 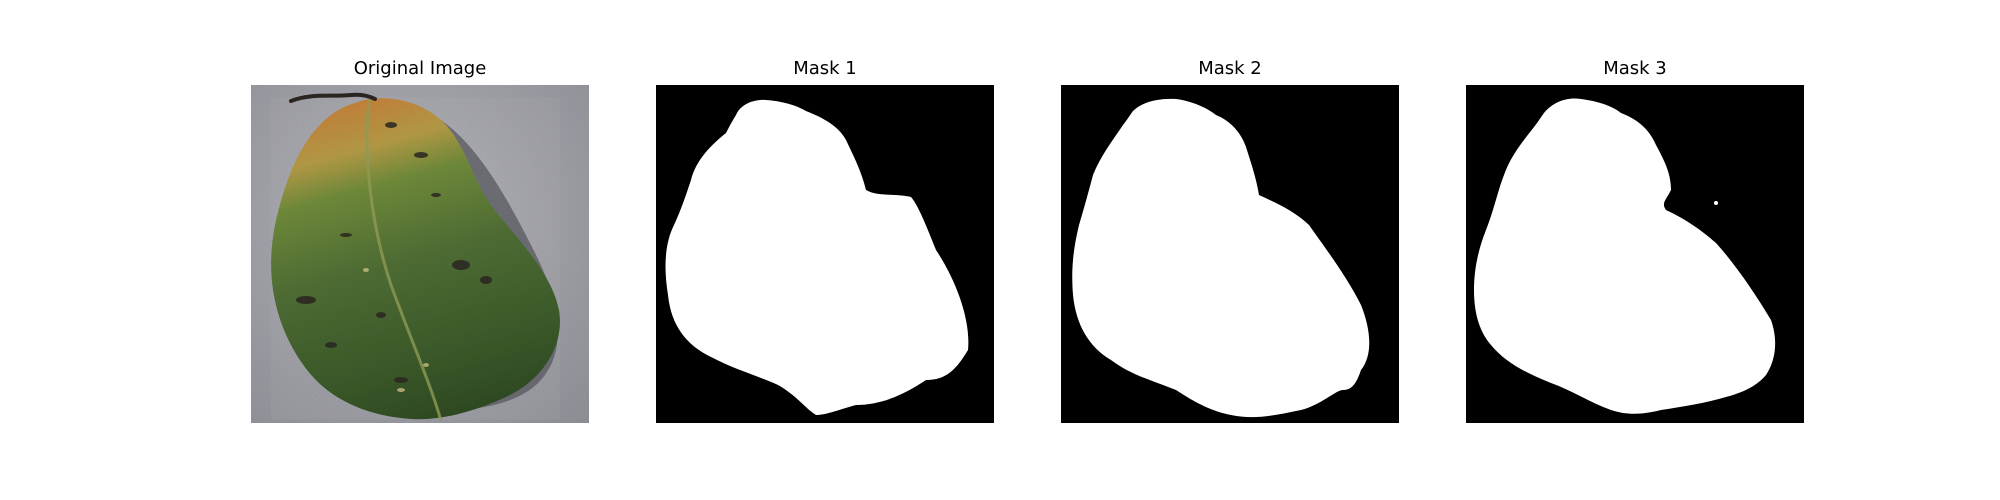 I want to click on leaf-midrib, so click(x=404, y=260).